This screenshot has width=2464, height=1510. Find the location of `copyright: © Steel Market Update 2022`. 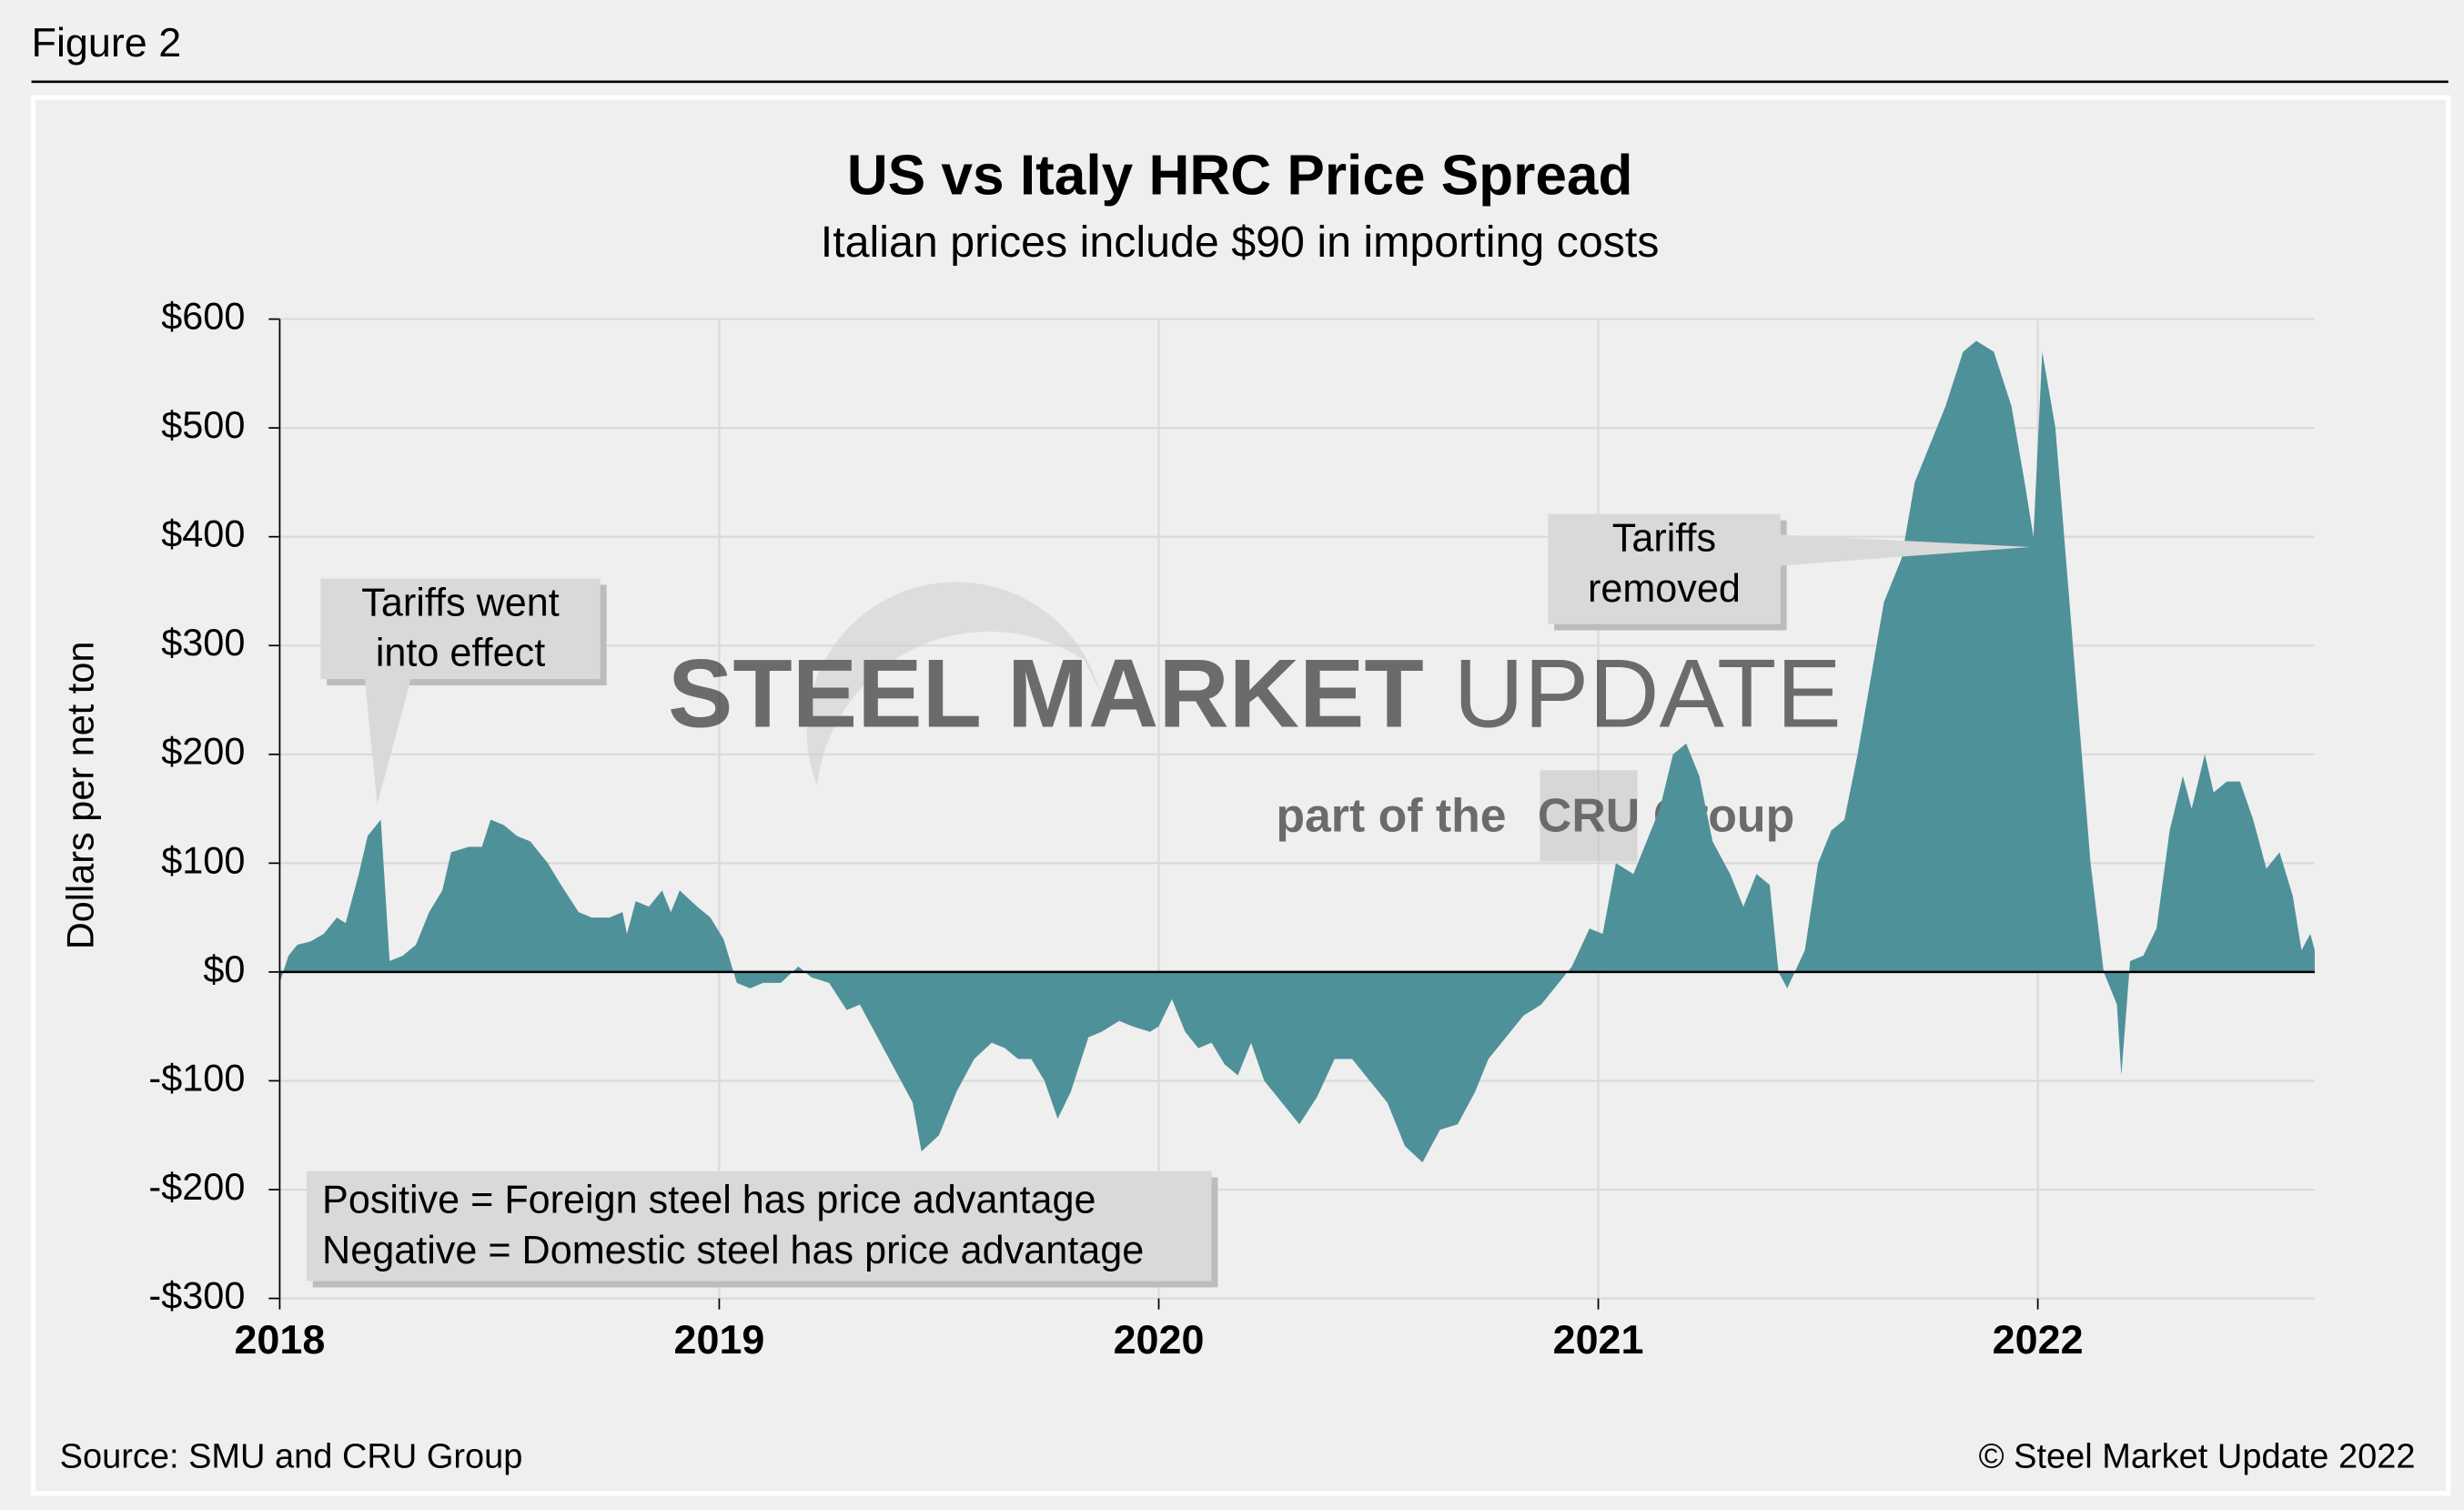

copyright: © Steel Market Update 2022 is located at coordinates (2197, 1457).